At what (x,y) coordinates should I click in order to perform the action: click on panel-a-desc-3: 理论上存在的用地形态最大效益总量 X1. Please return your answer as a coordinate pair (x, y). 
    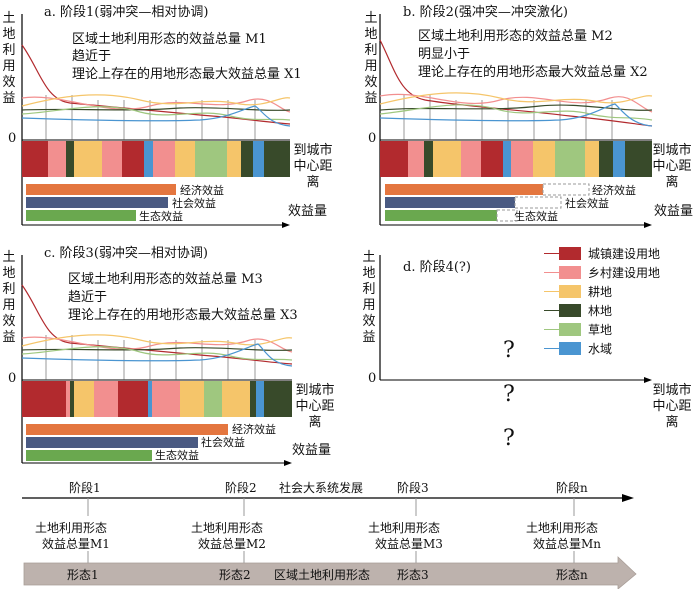
    Looking at the image, I should click on (187, 74).